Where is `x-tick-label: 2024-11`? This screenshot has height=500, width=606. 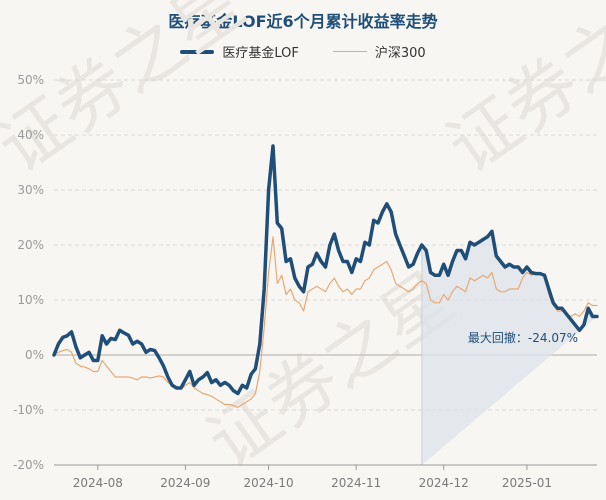 x-tick-label: 2024-11 is located at coordinates (356, 483).